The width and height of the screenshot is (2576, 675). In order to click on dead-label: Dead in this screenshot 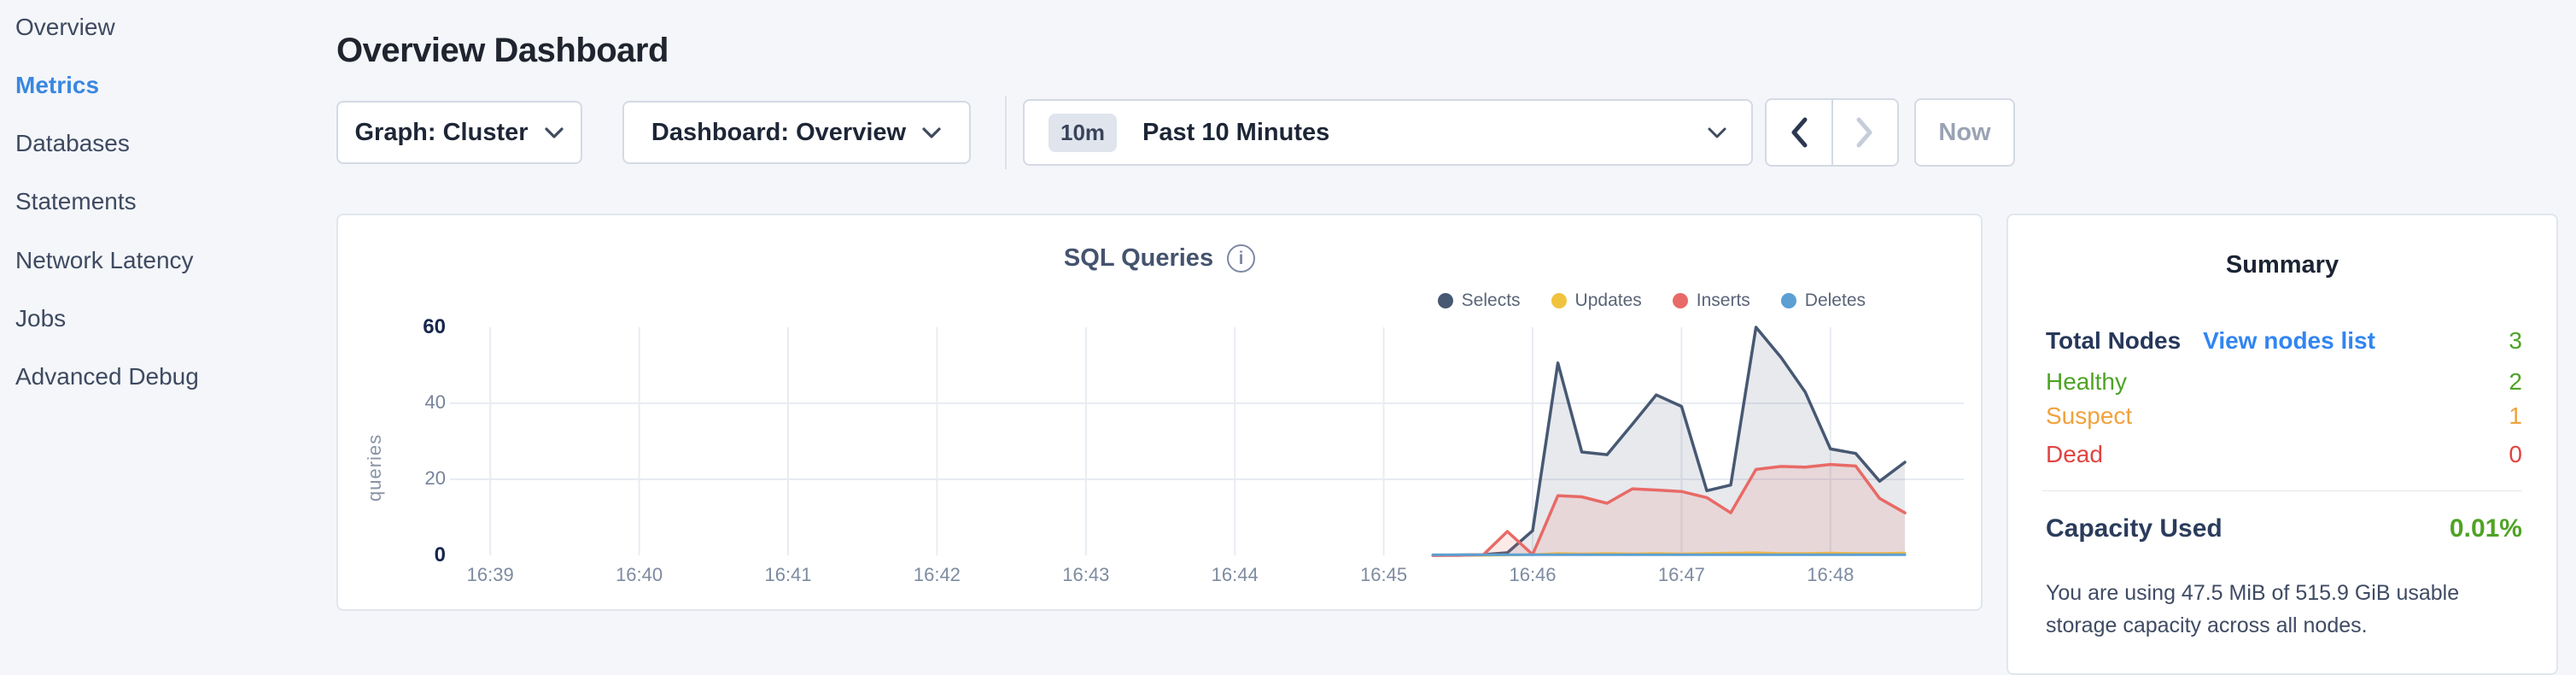, I will do `click(2074, 454)`.